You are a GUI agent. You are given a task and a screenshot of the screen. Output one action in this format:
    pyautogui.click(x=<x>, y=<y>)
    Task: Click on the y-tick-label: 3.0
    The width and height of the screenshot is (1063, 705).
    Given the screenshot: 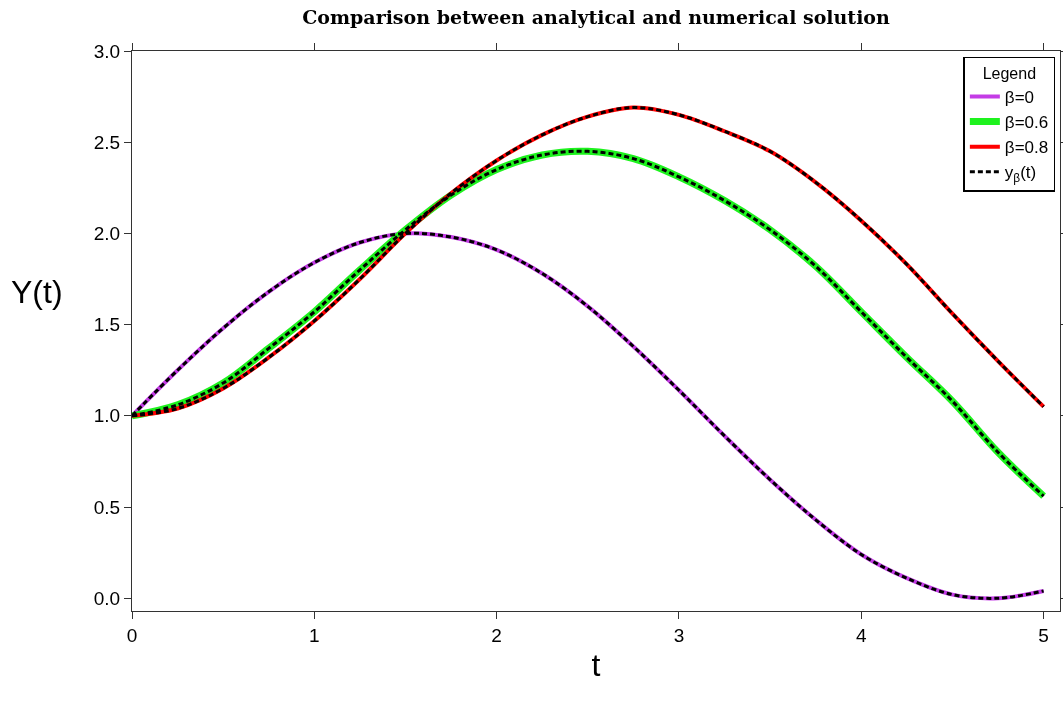 What is the action you would take?
    pyautogui.click(x=107, y=51)
    